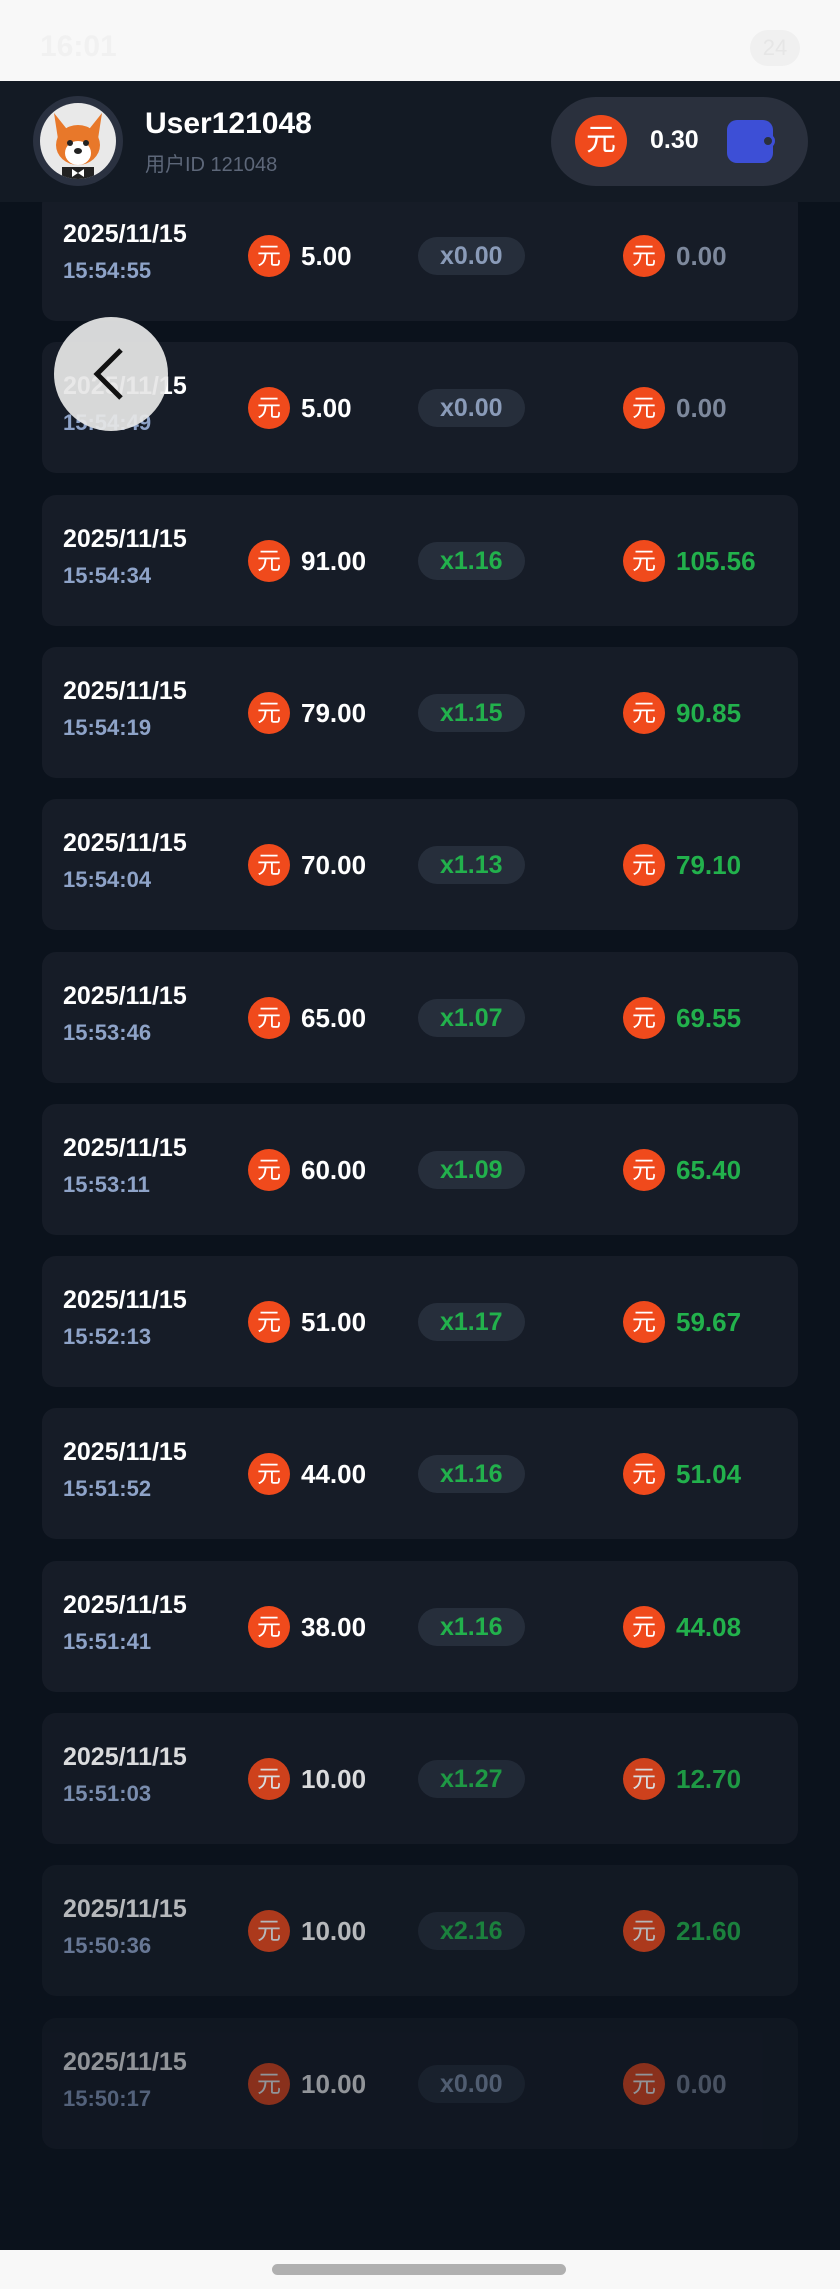  Describe the element at coordinates (420, 2083) in the screenshot. I see `history-row: 2025/11/15 15:50:17 元 10.00 x0.00 元 0.00` at that location.